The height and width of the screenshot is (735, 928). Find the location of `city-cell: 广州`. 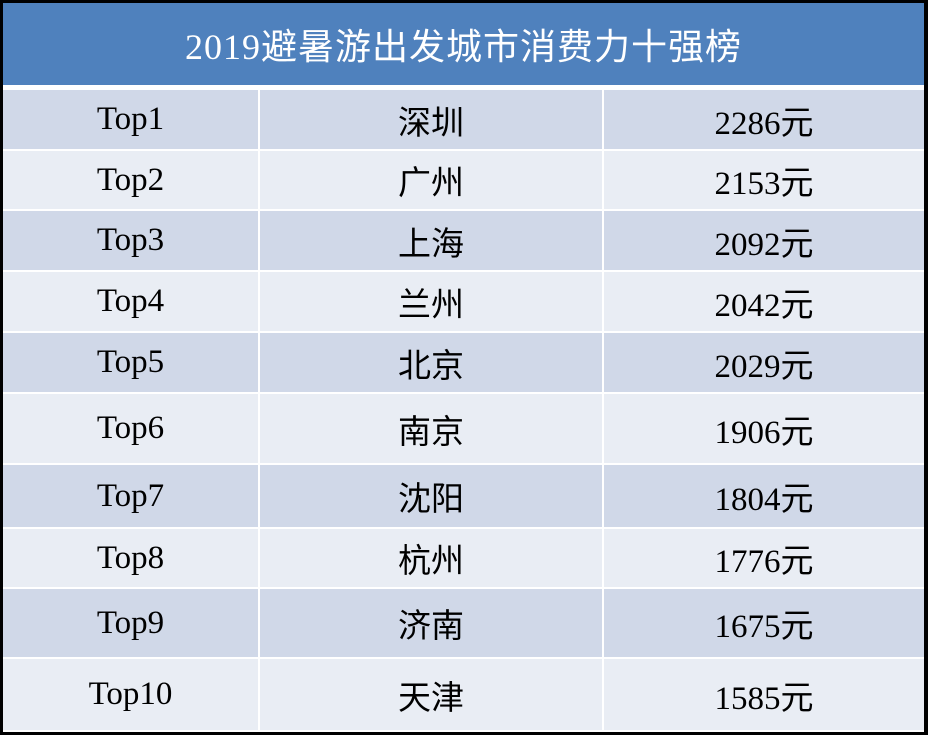

city-cell: 广州 is located at coordinates (431, 180).